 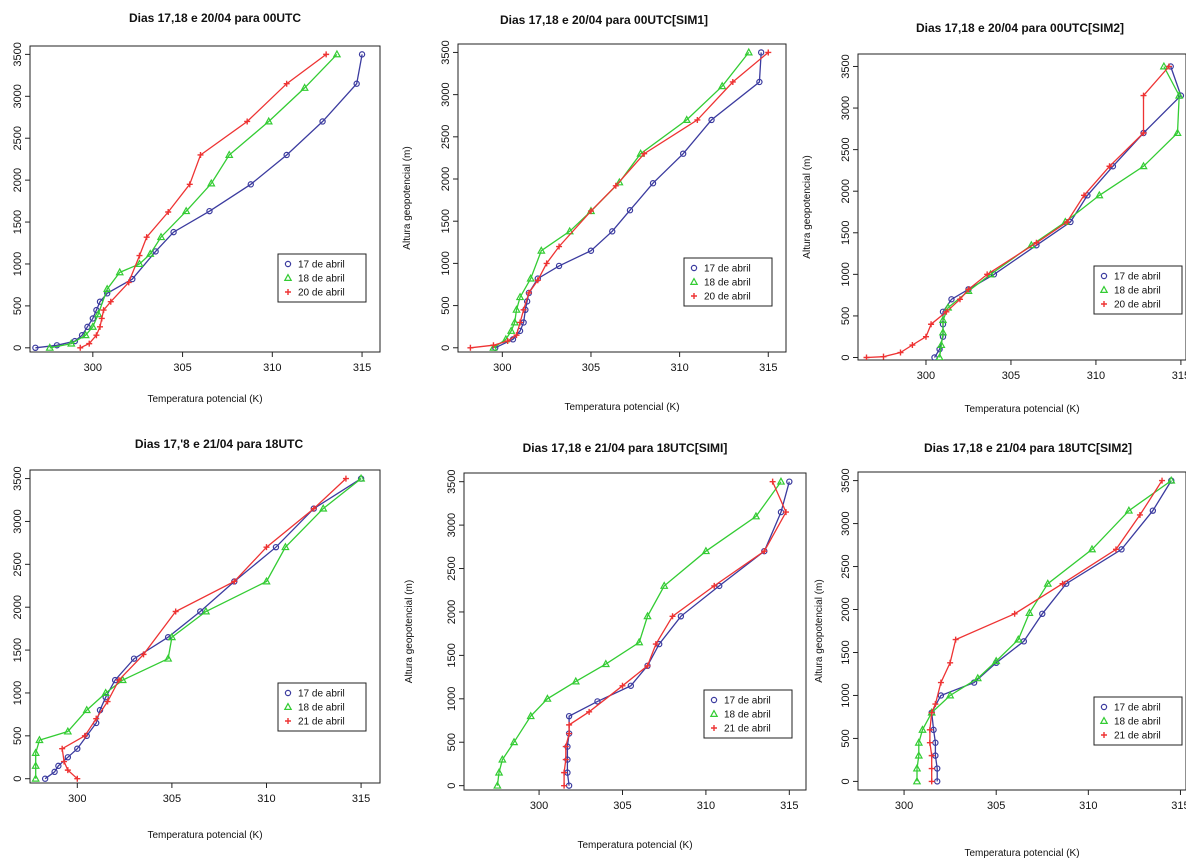 What do you see at coordinates (846, 781) in the screenshot?
I see `y-tick-label: 0` at bounding box center [846, 781].